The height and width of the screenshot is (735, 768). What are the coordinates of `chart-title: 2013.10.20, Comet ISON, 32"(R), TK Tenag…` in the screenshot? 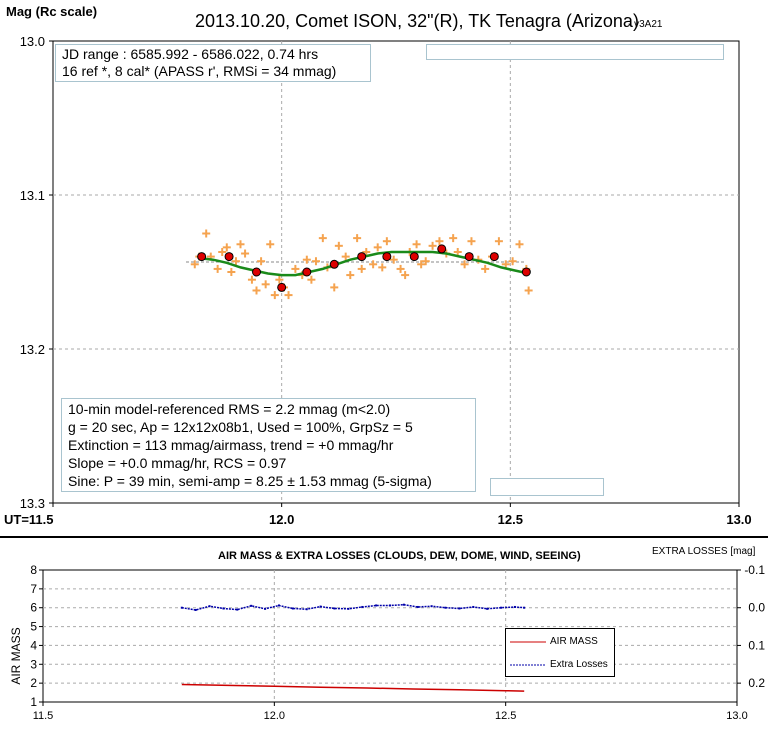 It's located at (417, 21).